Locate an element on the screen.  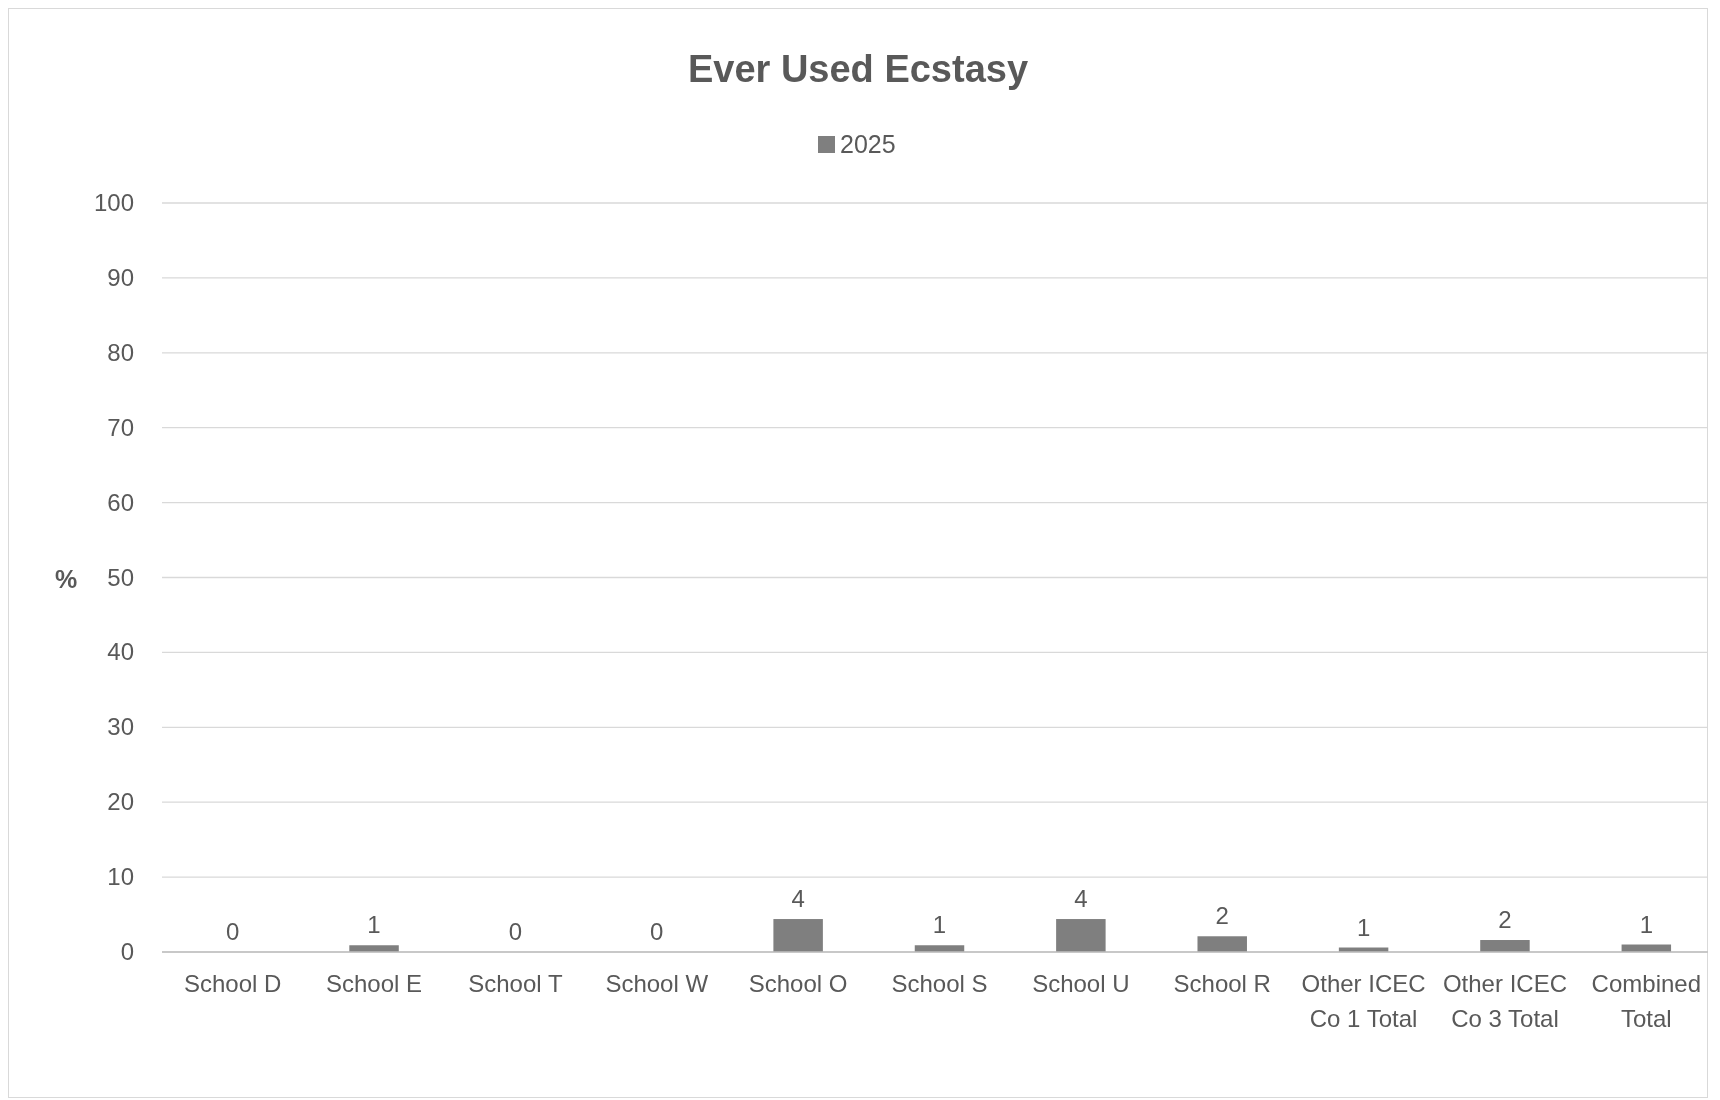
chart-title: Ever Used Ecstasy is located at coordinates (858, 69).